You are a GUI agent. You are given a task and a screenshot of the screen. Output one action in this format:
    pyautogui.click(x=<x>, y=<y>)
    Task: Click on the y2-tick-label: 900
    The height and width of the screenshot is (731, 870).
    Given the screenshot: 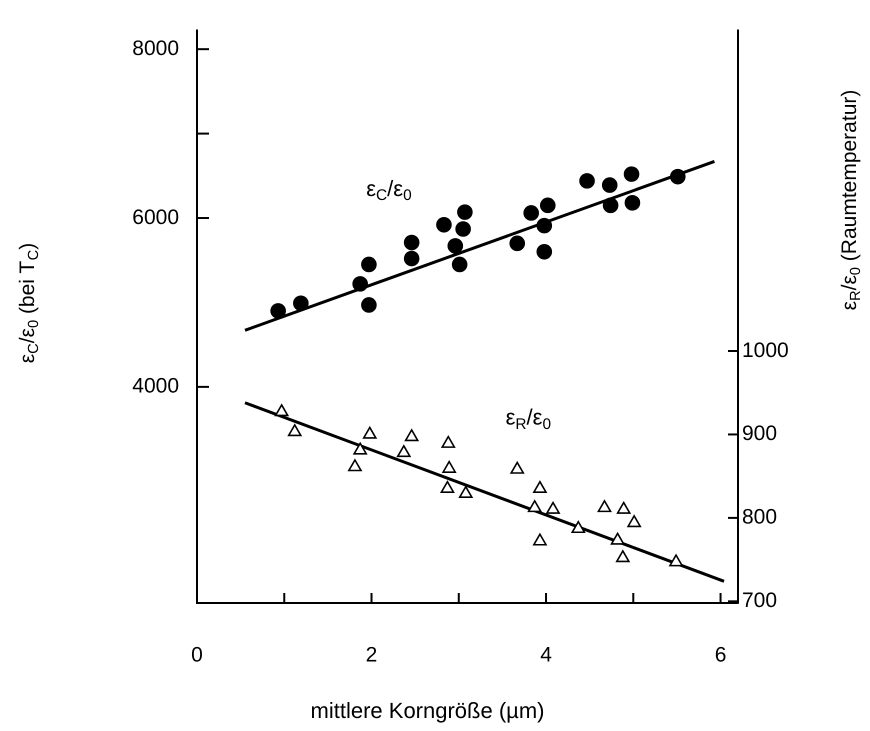 What is the action you would take?
    pyautogui.click(x=760, y=434)
    